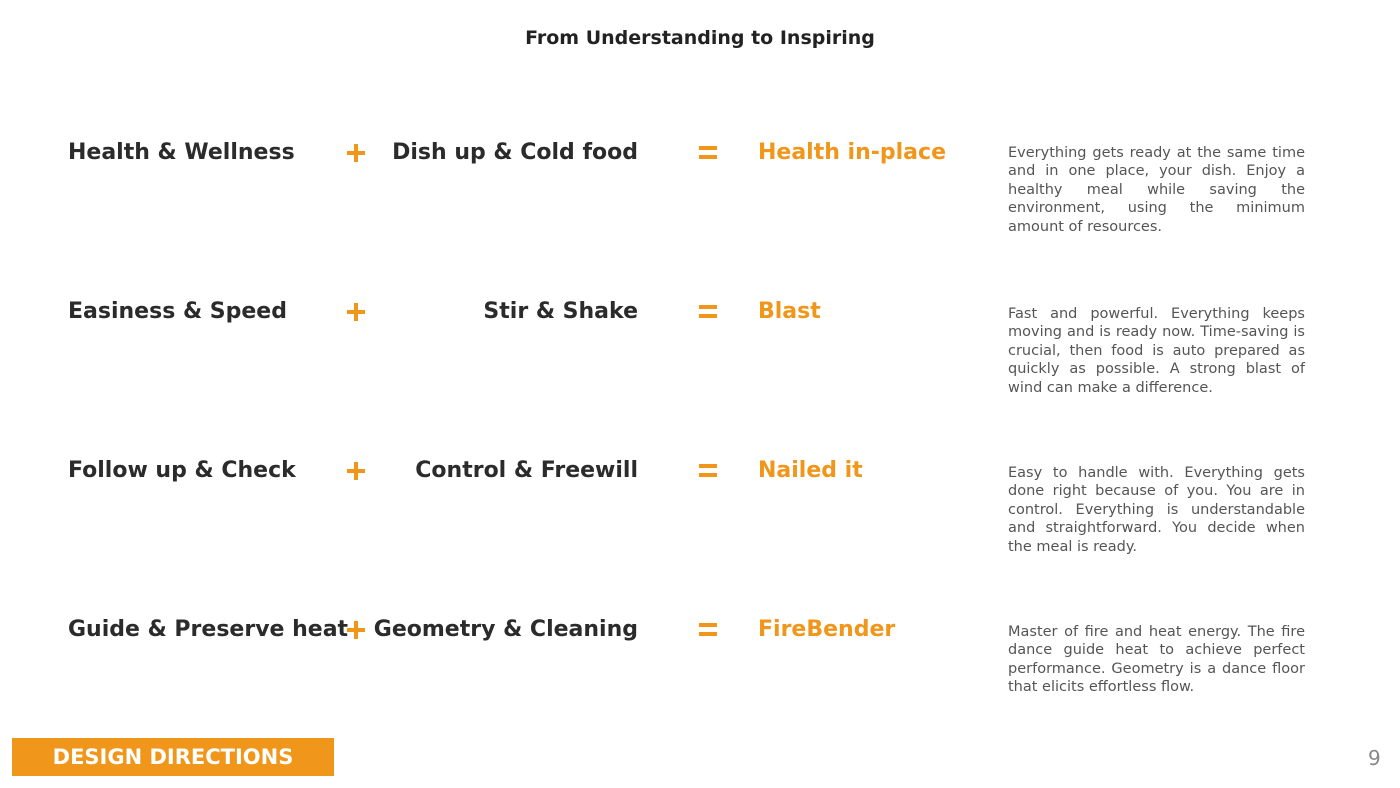 This screenshot has width=1400, height=788. I want to click on result: Blast, so click(789, 311).